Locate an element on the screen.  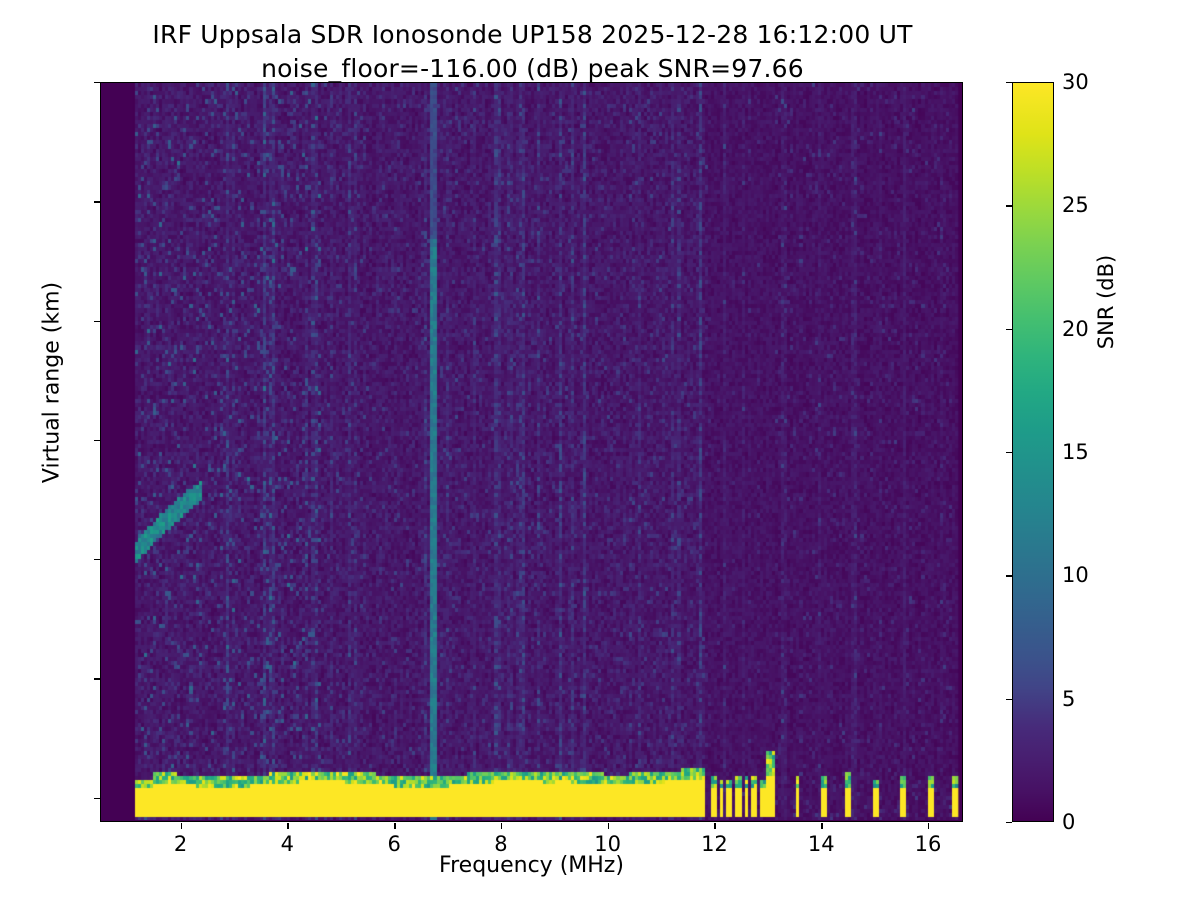
x-tick-label: 14 is located at coordinates (821, 844).